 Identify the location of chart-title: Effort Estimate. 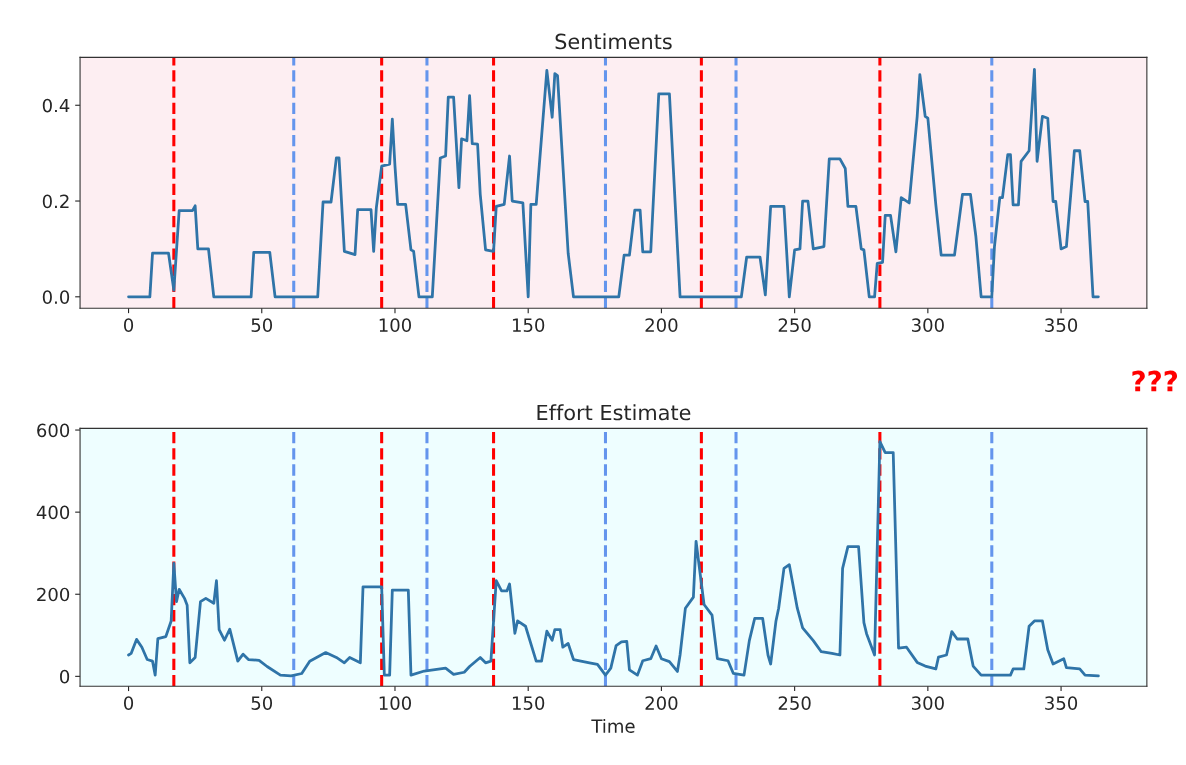
(614, 412).